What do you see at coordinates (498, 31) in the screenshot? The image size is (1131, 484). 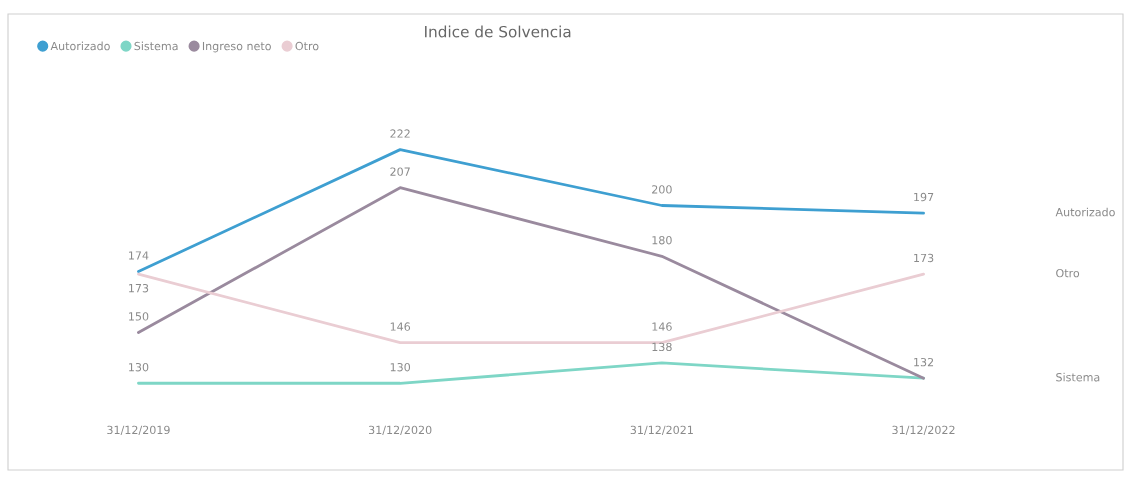 I see `chart-title: Indice de Solvencia` at bounding box center [498, 31].